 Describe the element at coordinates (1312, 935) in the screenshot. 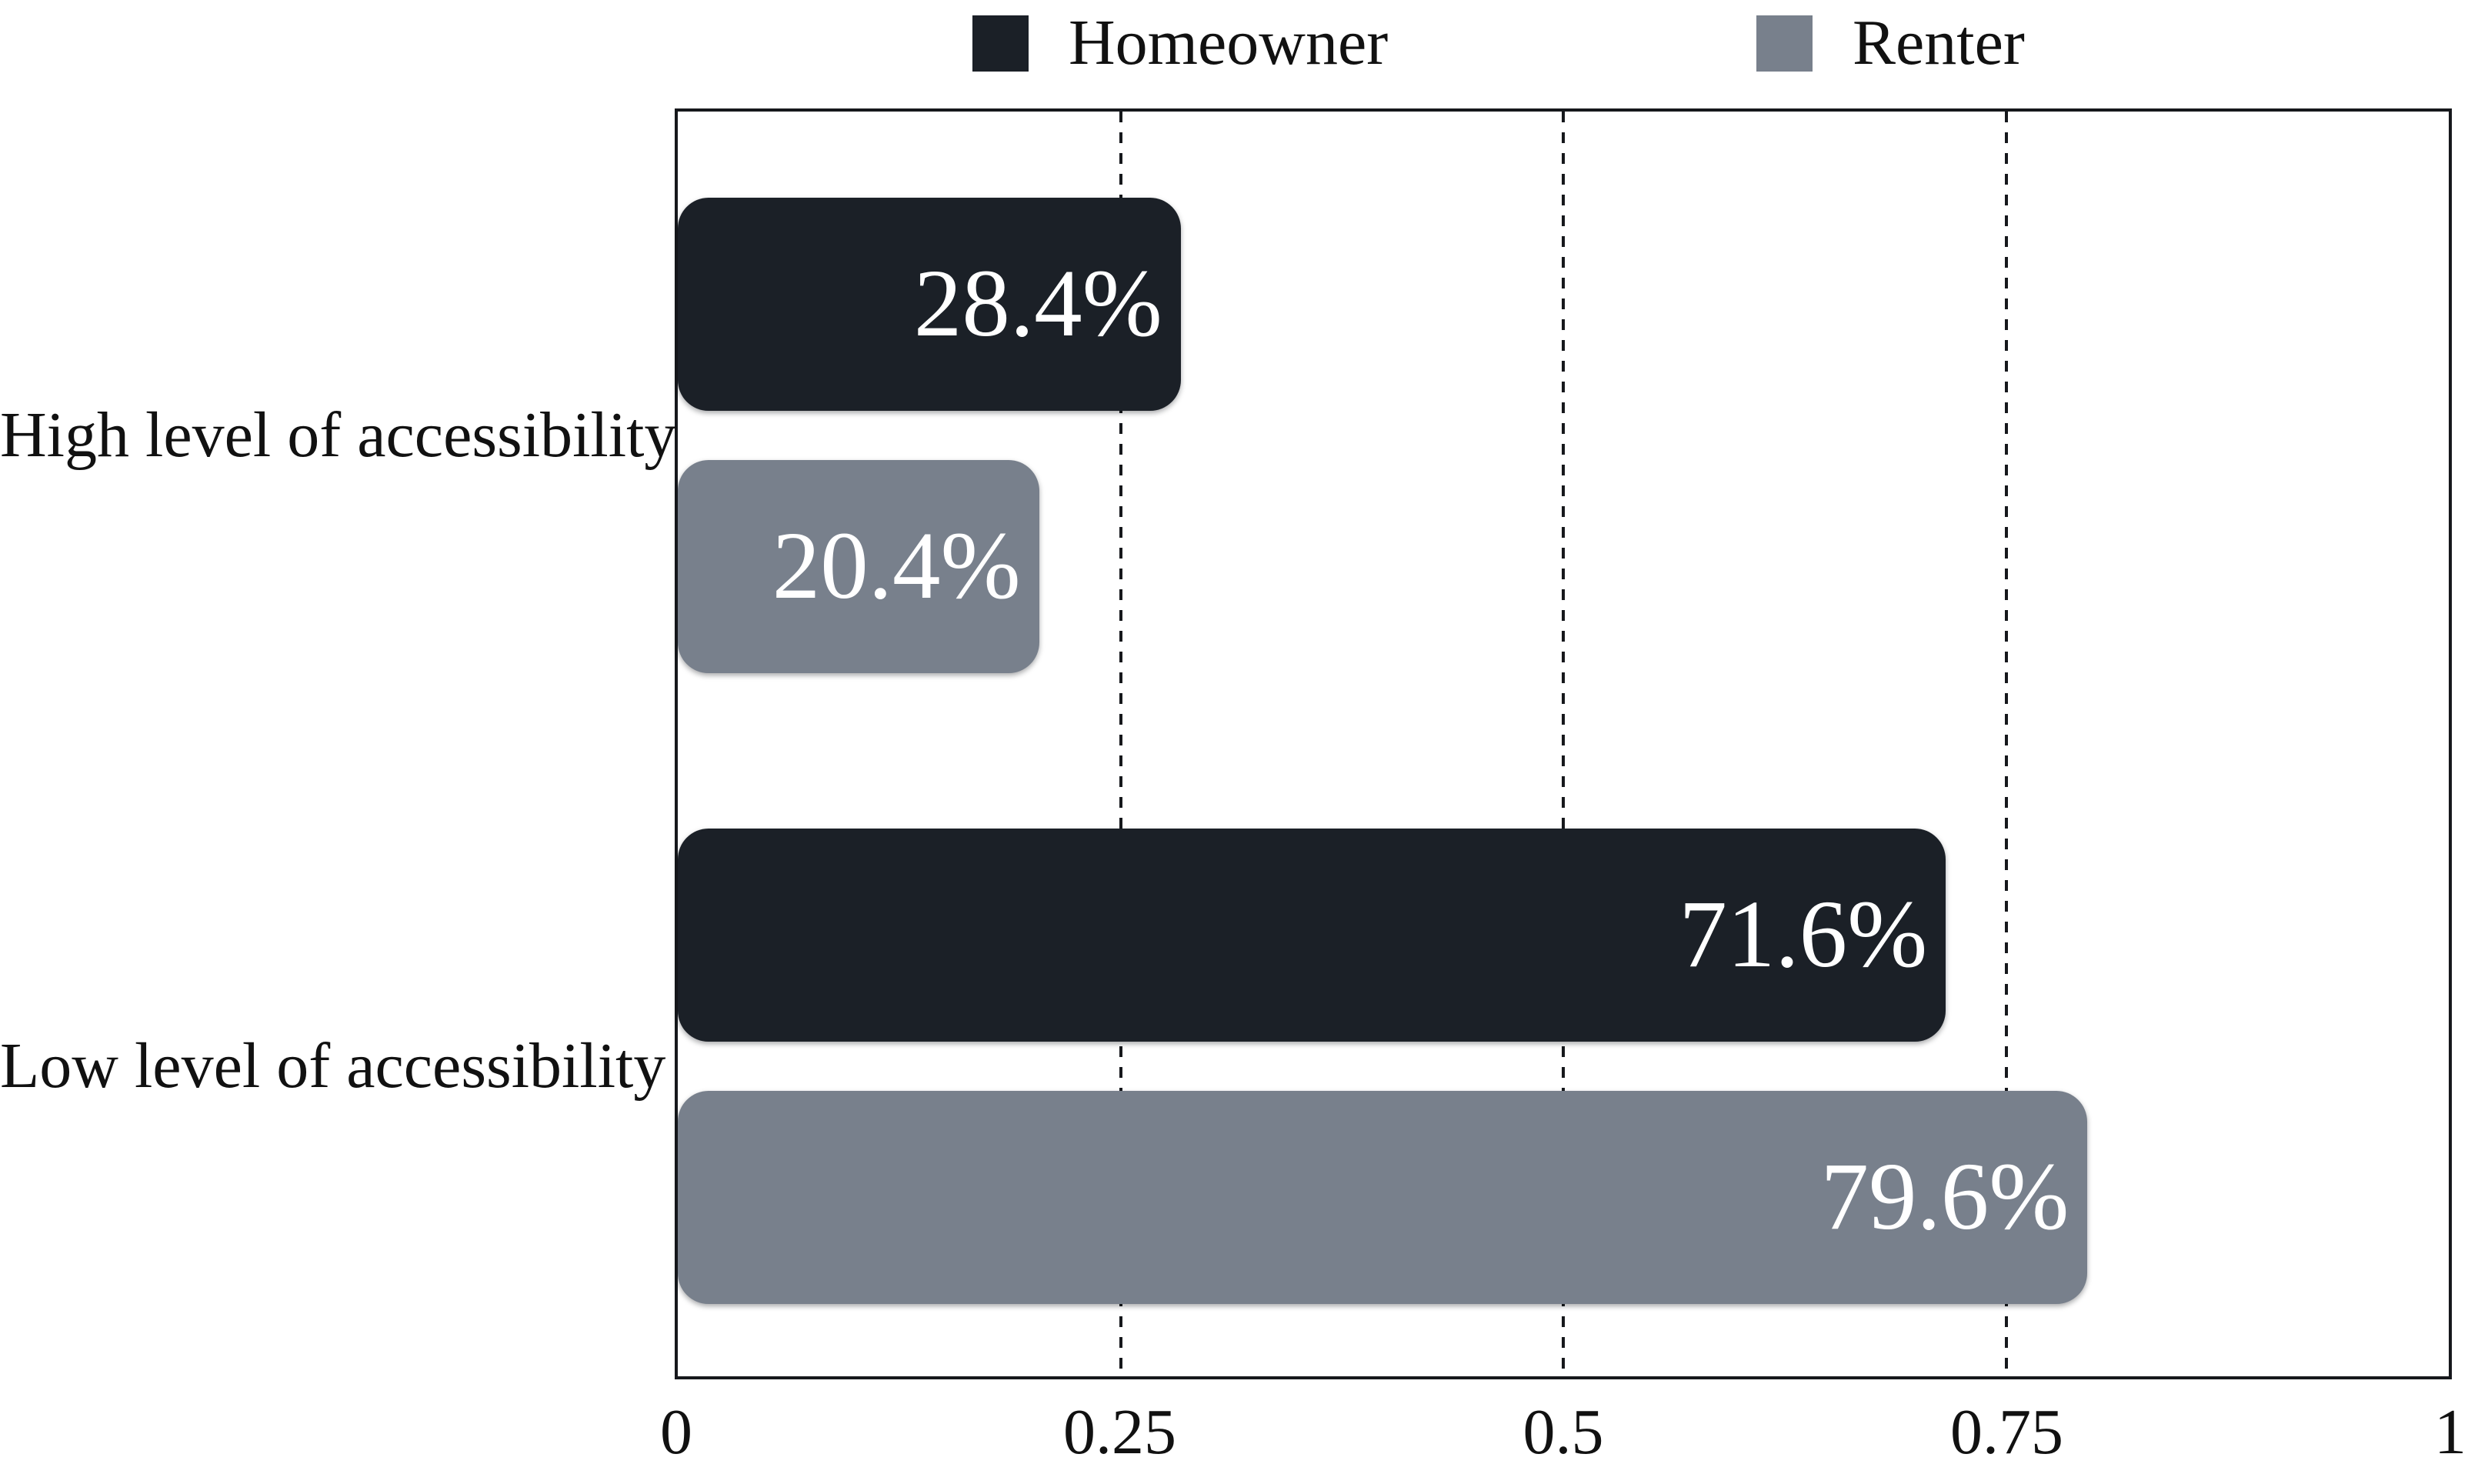

I see `bar-homeowner-low-accessibility: 71.6%` at that location.